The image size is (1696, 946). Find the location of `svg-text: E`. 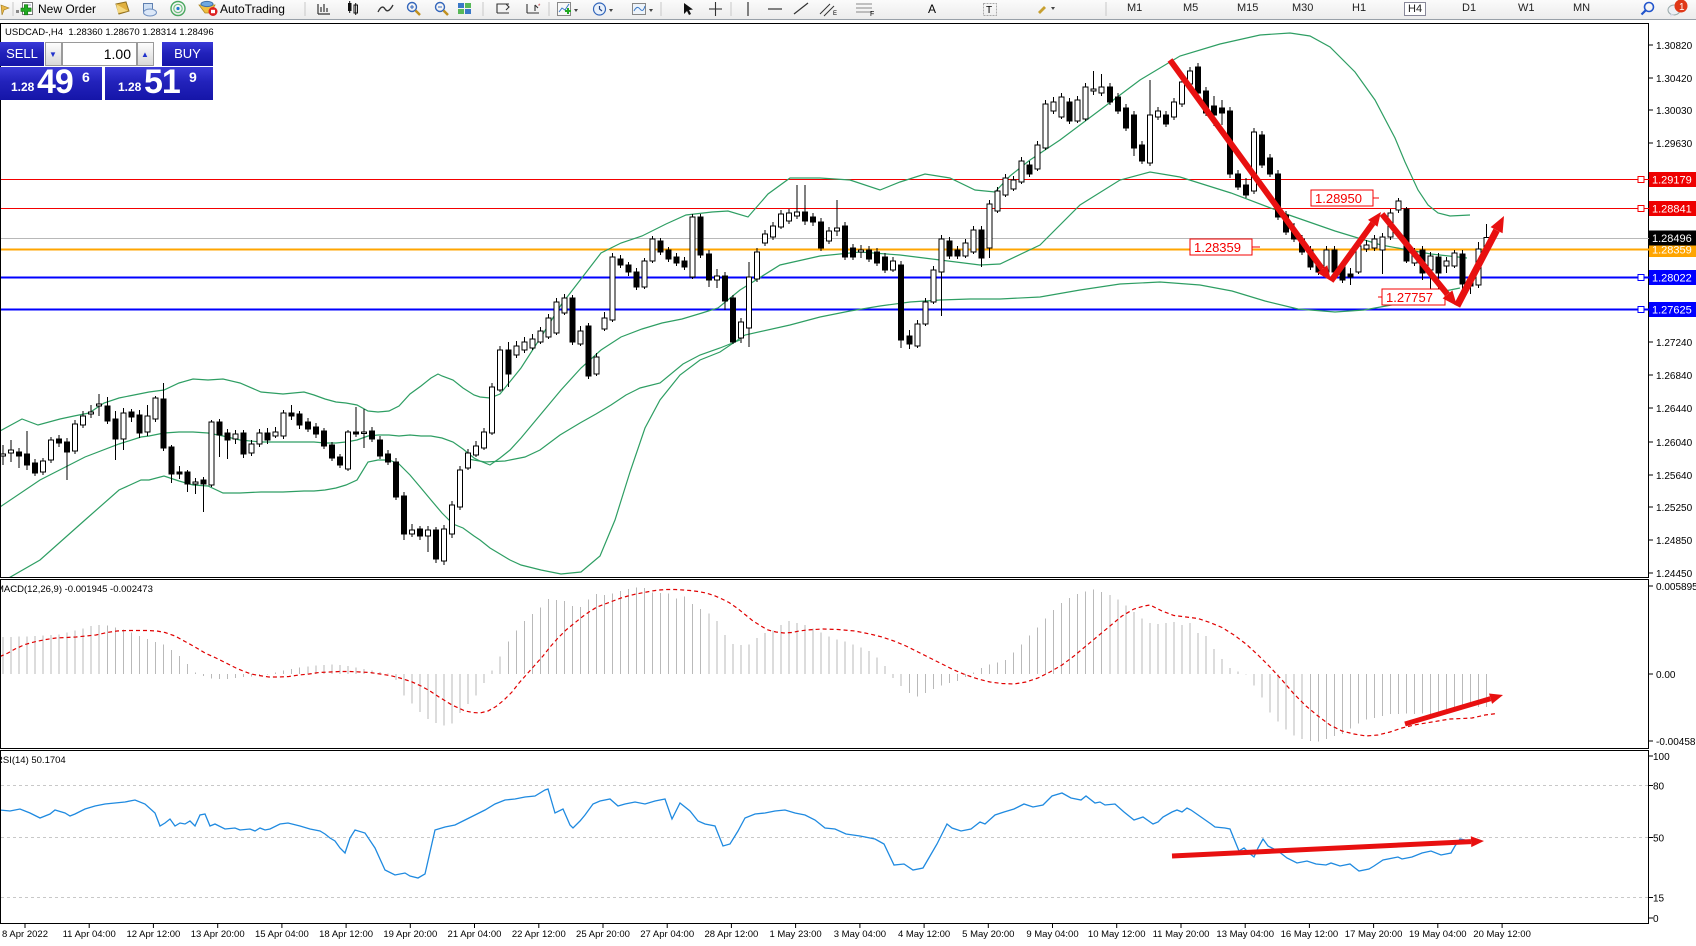

svg-text: E is located at coordinates (835, 14).